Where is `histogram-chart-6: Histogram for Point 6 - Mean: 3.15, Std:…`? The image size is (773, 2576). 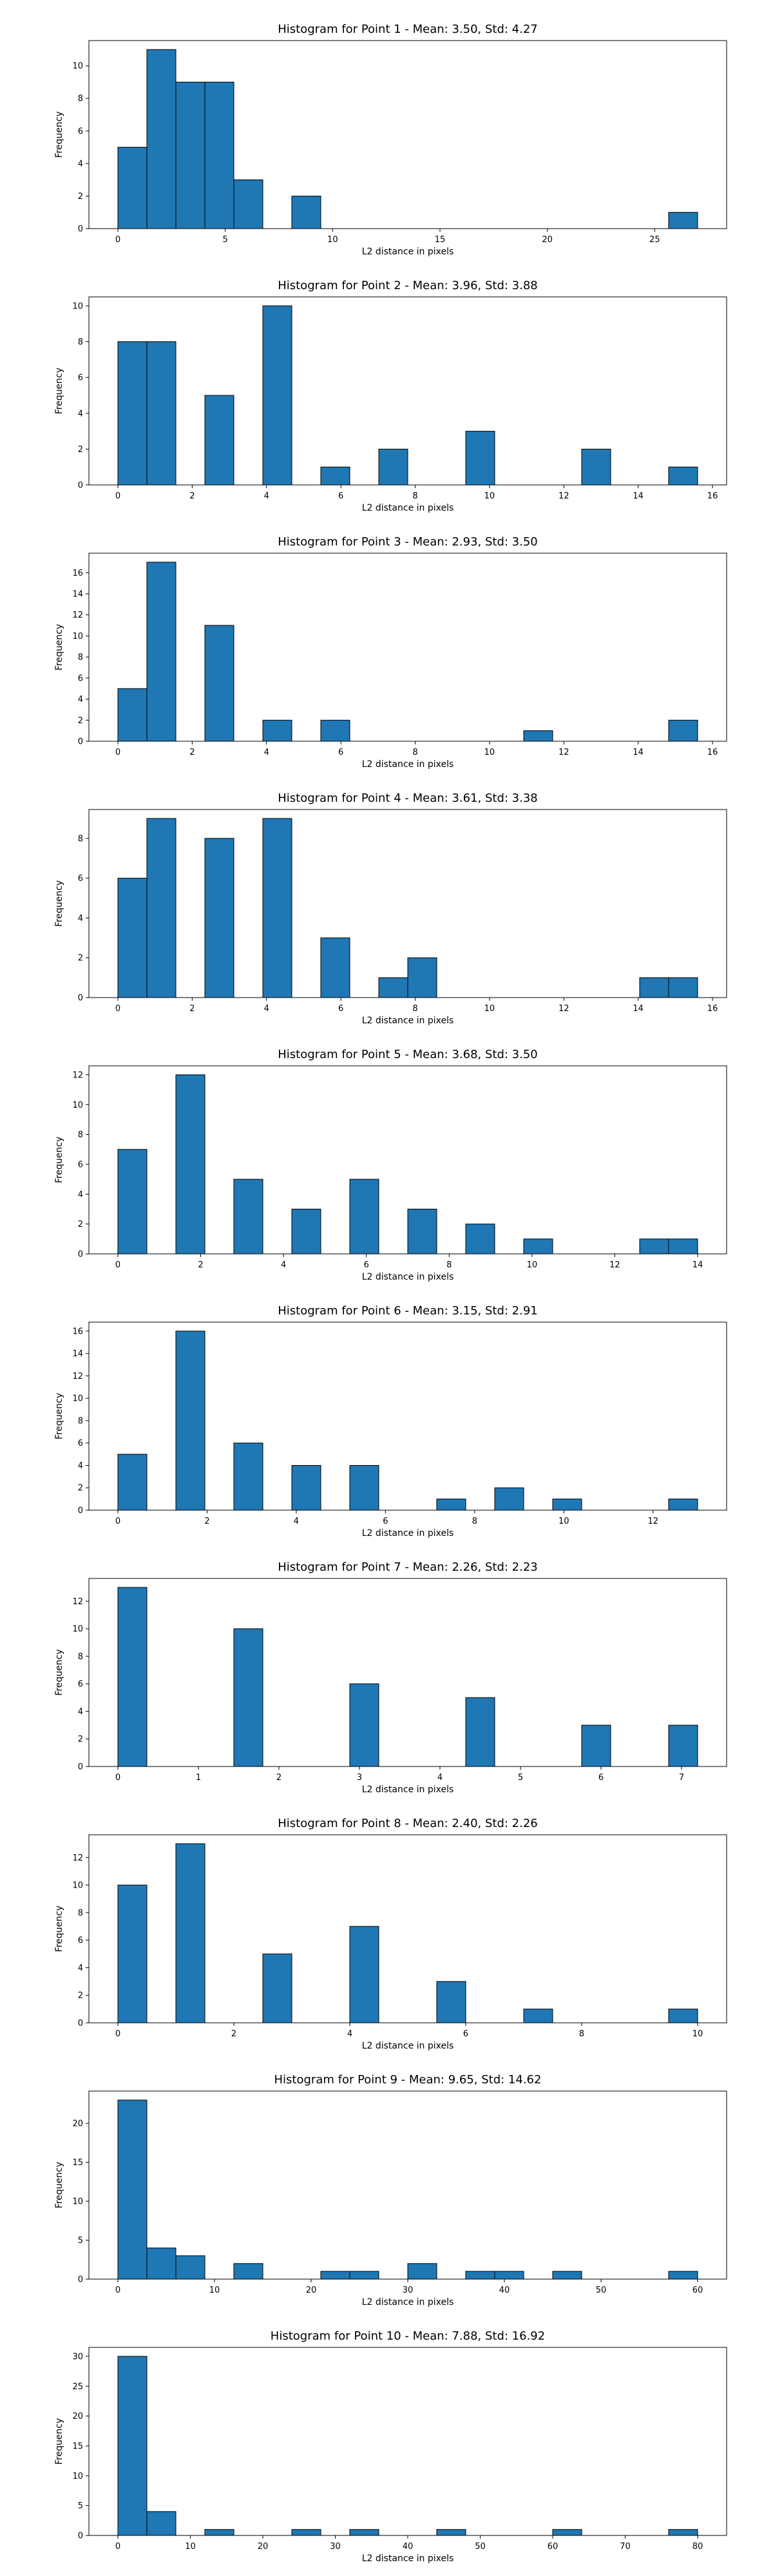
histogram-chart-6: Histogram for Point 6 - Mean: 3.15, Std:… is located at coordinates (390, 1421).